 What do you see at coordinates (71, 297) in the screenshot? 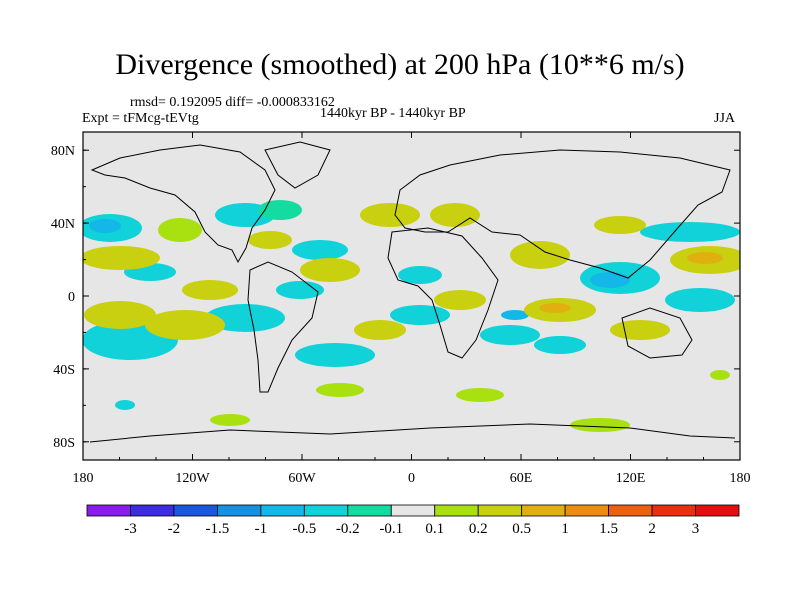
I see `y-tick-label: 0` at bounding box center [71, 297].